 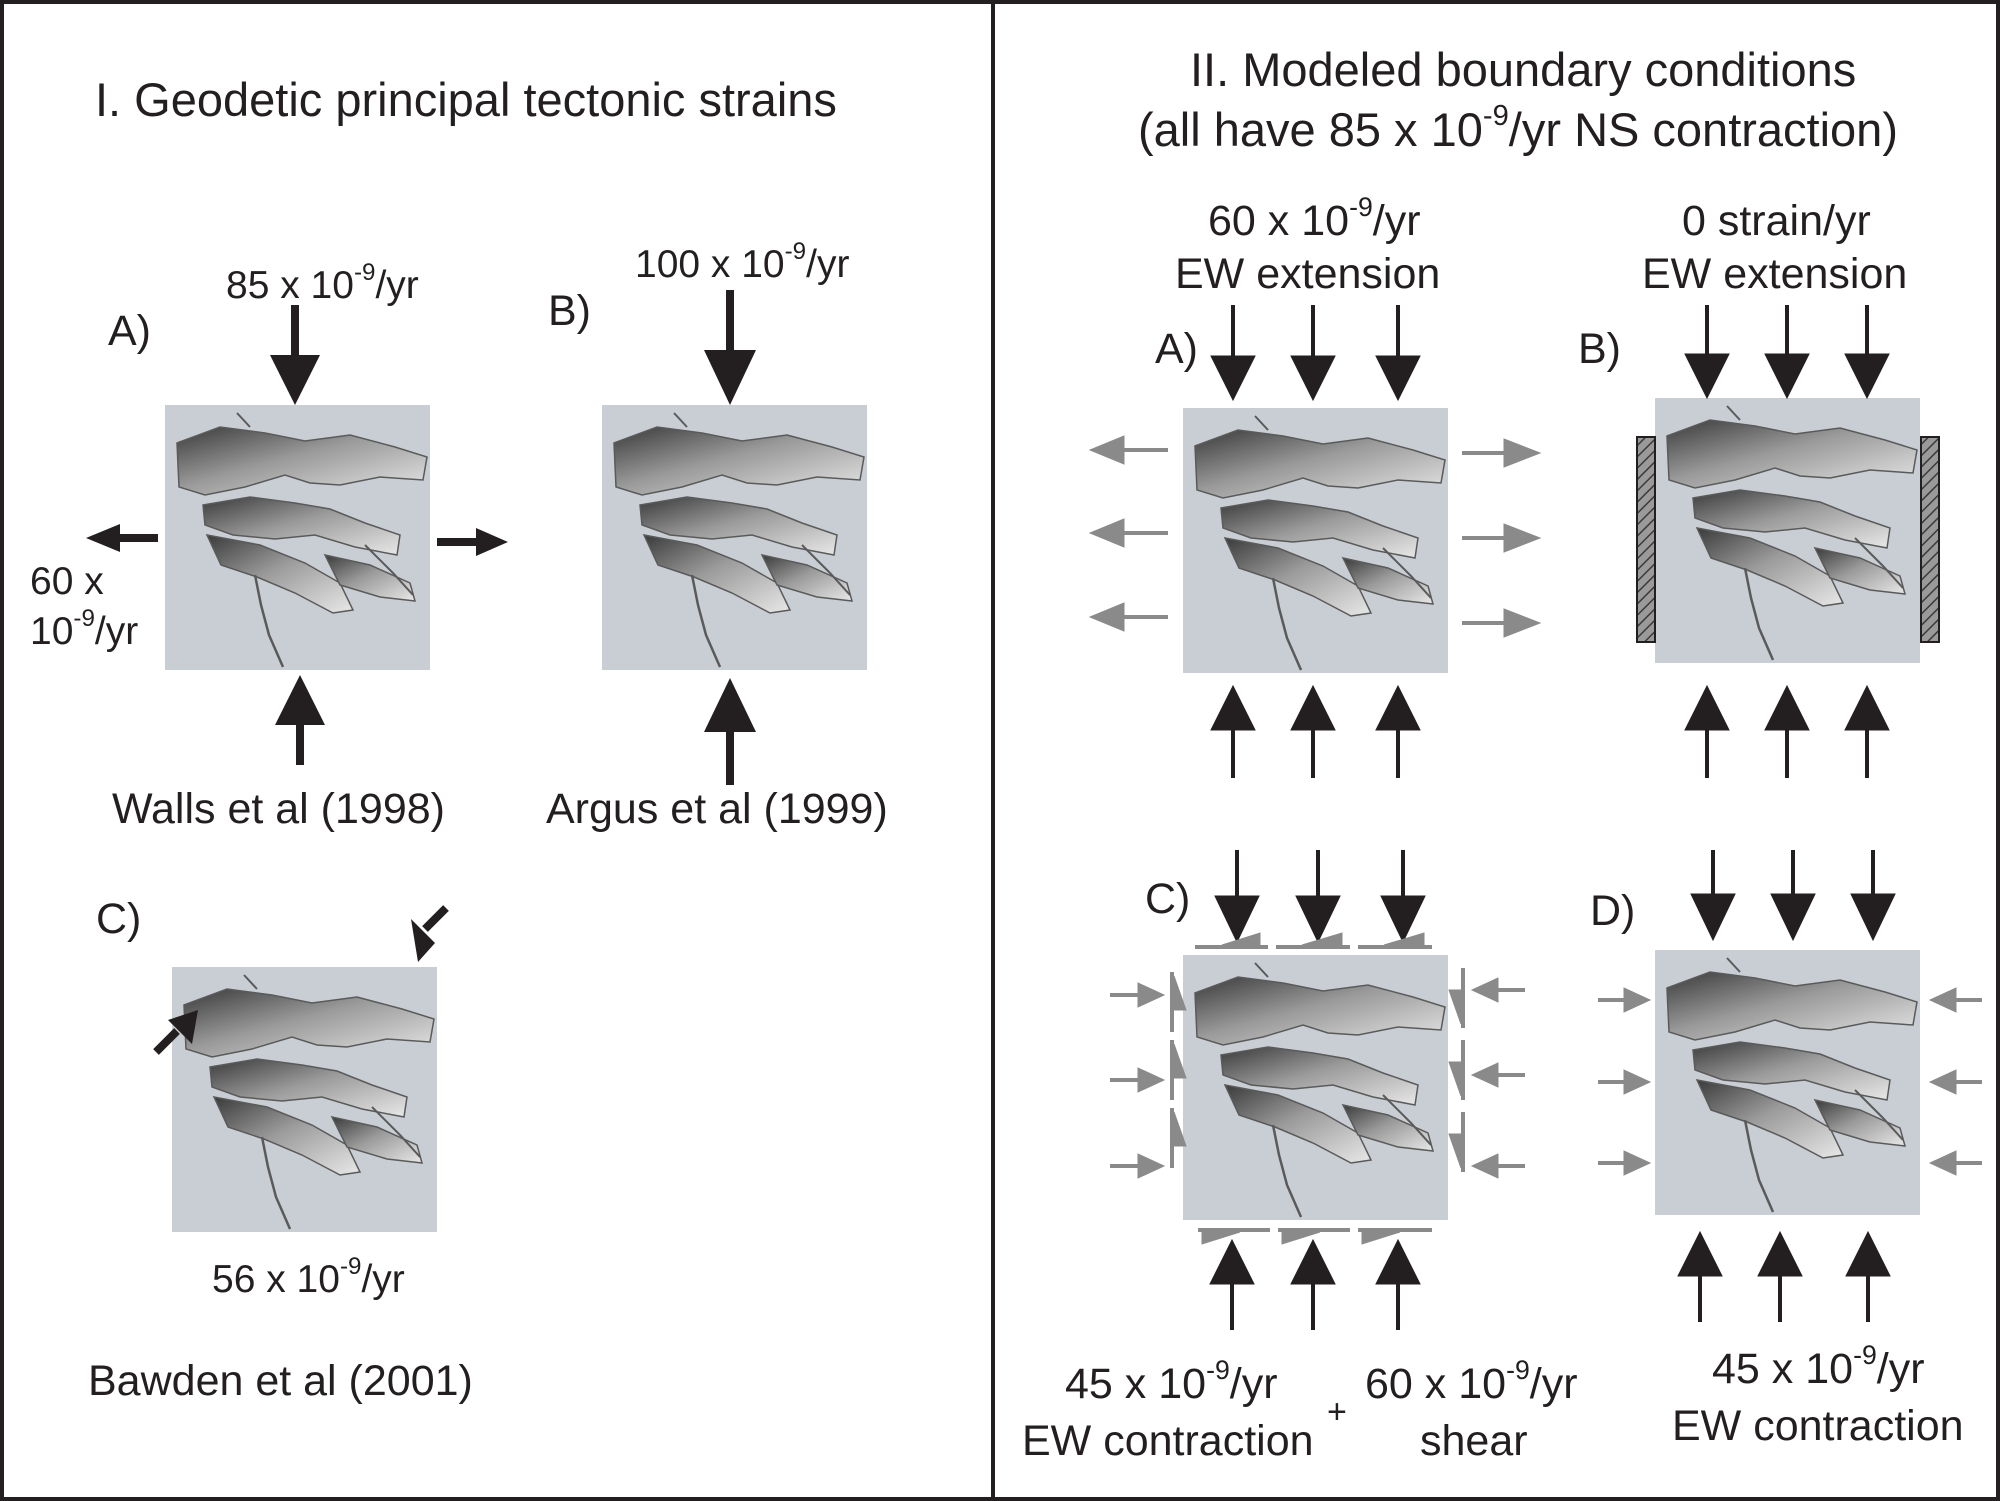 What do you see at coordinates (466, 99) in the screenshot?
I see `left-panel-title: I. Geodetic principal tectonic strains` at bounding box center [466, 99].